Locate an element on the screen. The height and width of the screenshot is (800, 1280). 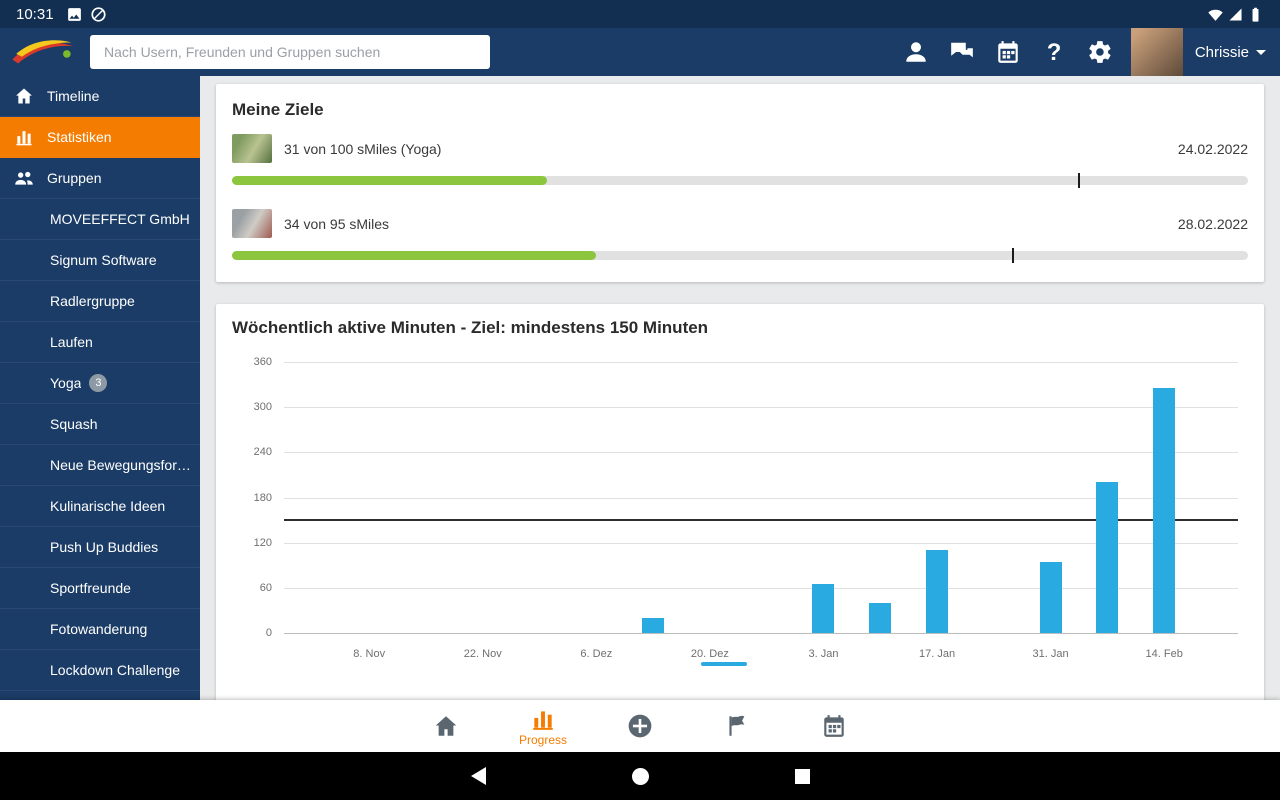
messages-icon is located at coordinates (962, 52).